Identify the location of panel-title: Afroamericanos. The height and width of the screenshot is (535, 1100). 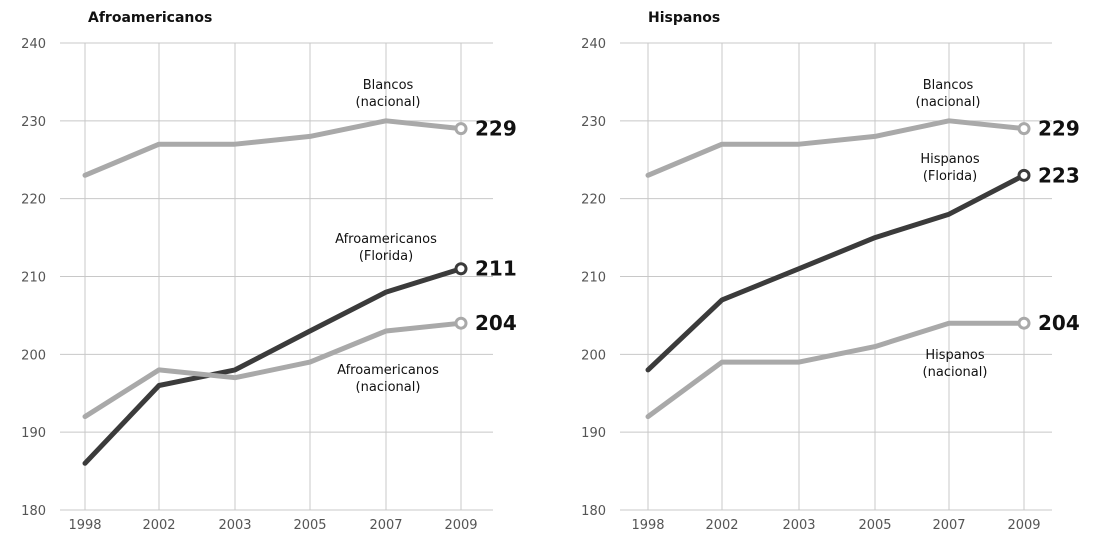
(150, 18).